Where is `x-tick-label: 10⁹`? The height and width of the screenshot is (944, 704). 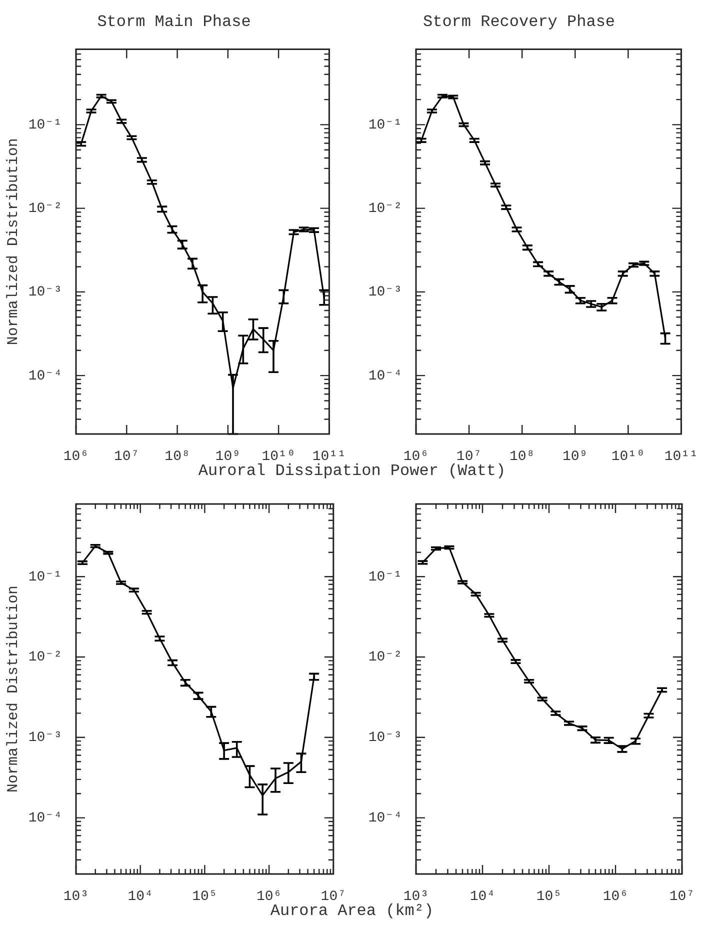
x-tick-label: 10⁹ is located at coordinates (575, 457).